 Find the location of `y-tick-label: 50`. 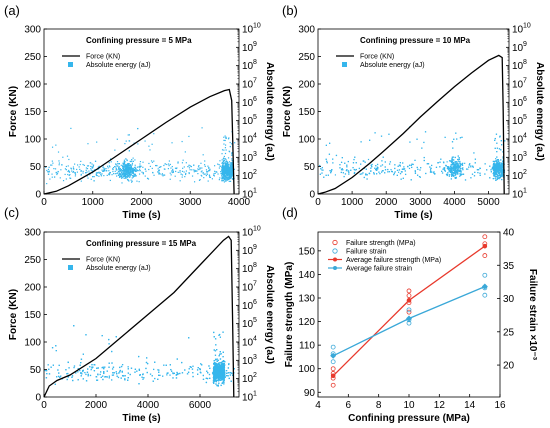

y-tick-label: 50 is located at coordinates (36, 167).